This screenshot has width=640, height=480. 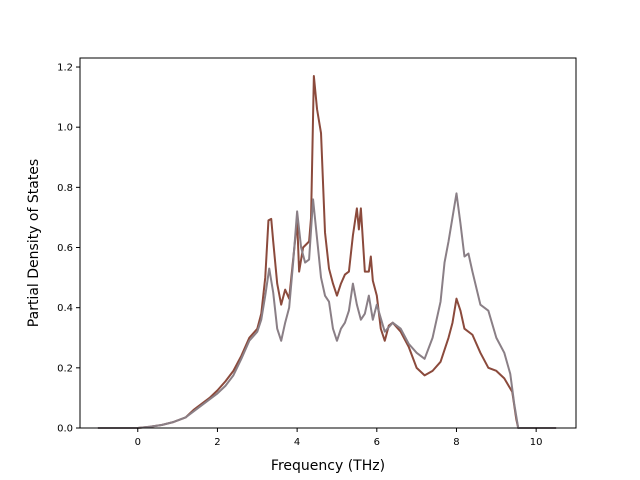 What do you see at coordinates (456, 442) in the screenshot?
I see `x-tick-label: 8` at bounding box center [456, 442].